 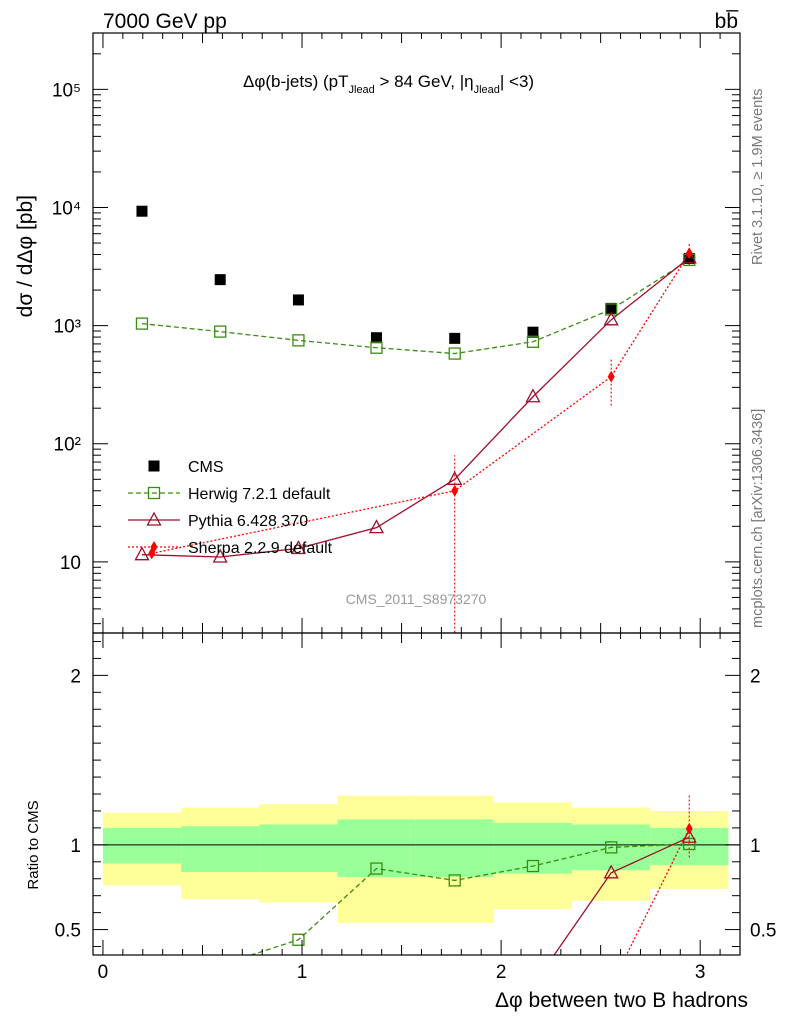 I want to click on title-sub-2: Jlead, so click(x=487, y=90).